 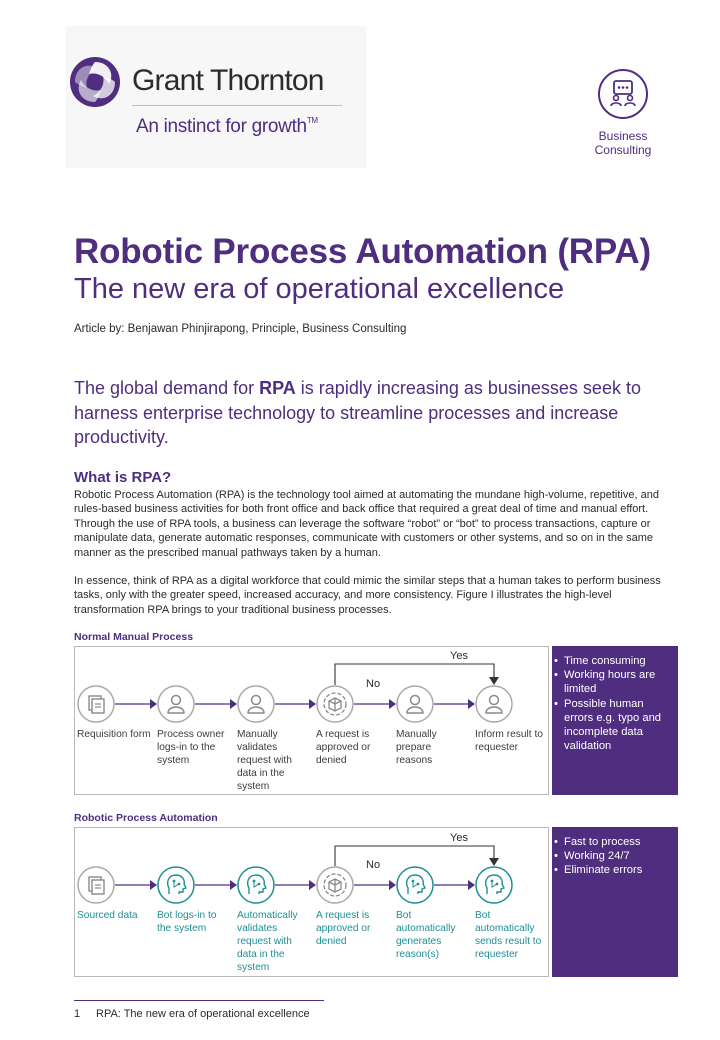 What do you see at coordinates (494, 862) in the screenshot?
I see `rpa-yes-arrowhead` at bounding box center [494, 862].